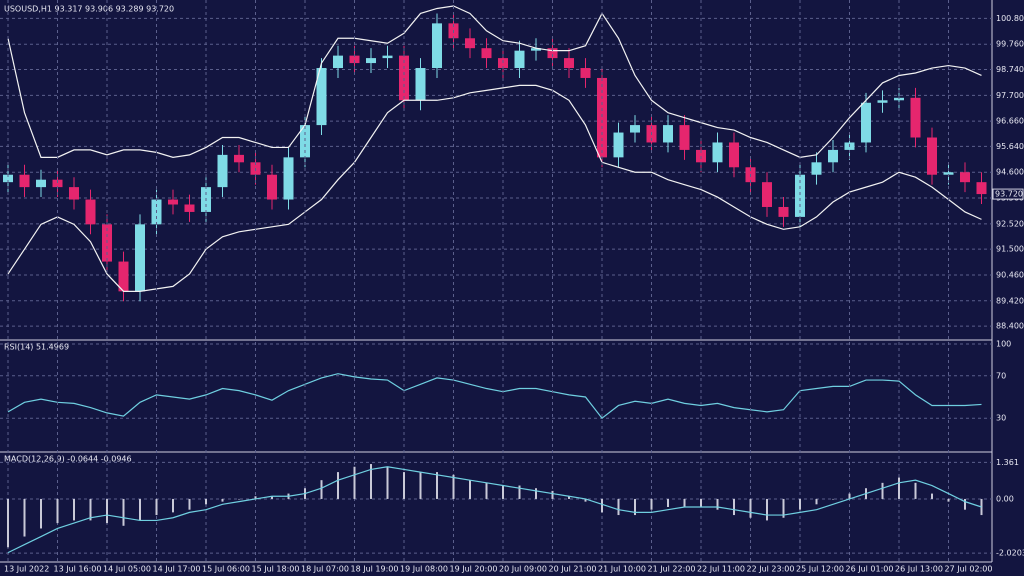 The height and width of the screenshot is (576, 1024). Describe the element at coordinates (127, 569) in the screenshot. I see `x-tick-label: 14 Jul 05:00` at that location.